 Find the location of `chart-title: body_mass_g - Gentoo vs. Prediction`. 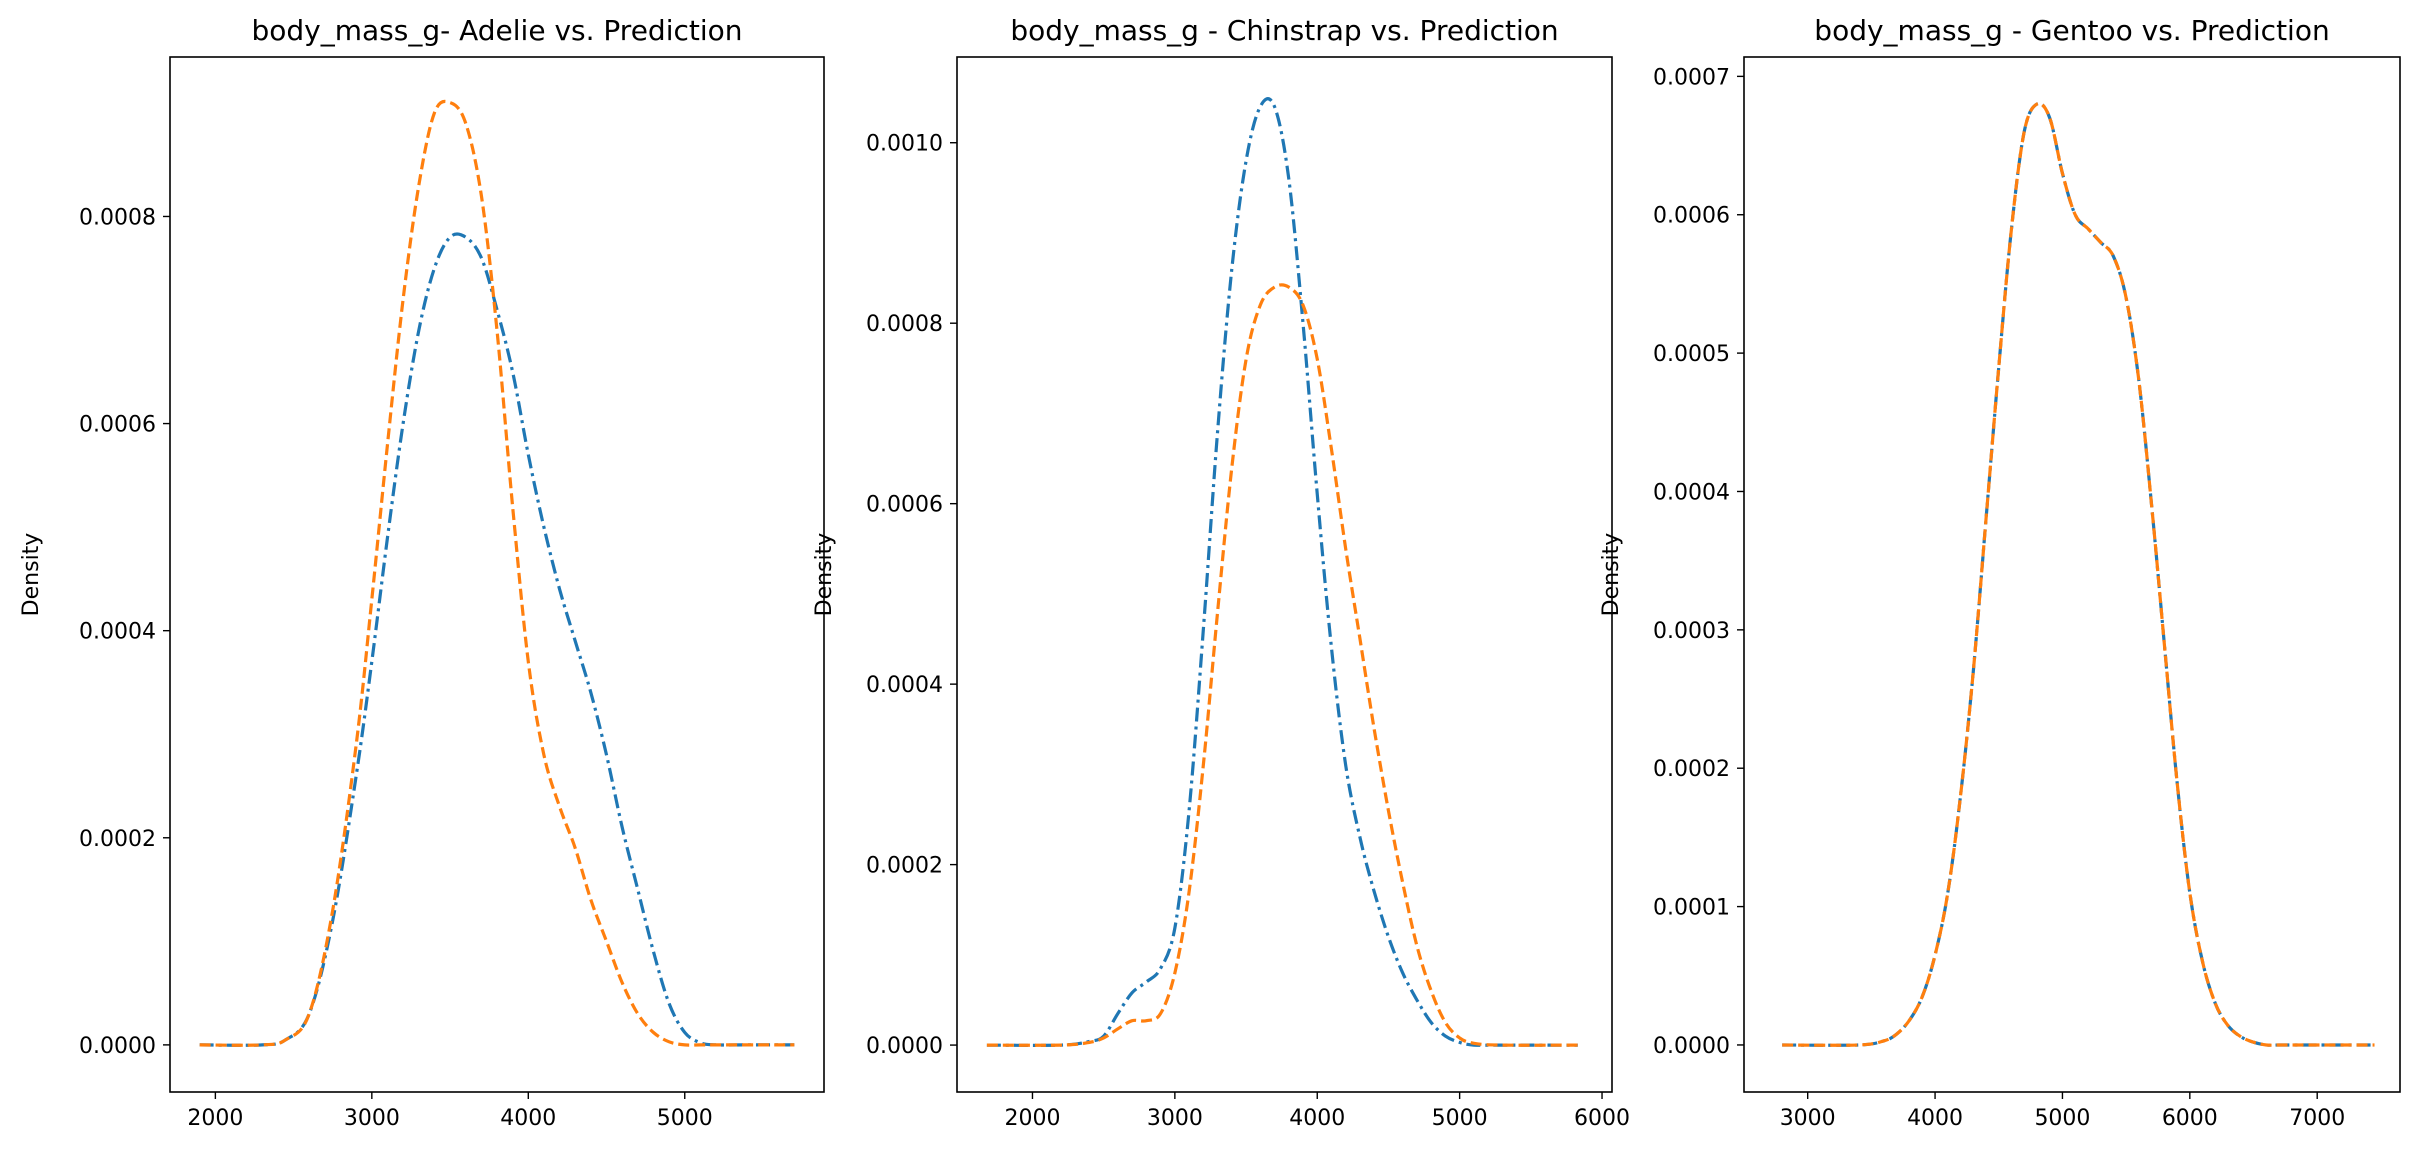

chart-title: body_mass_g - Gentoo vs. Prediction is located at coordinates (2071, 30).